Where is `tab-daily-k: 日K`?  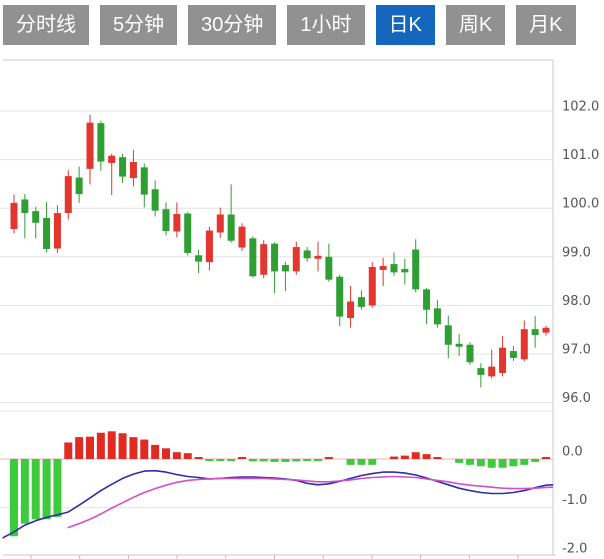 tab-daily-k: 日K is located at coordinates (405, 25).